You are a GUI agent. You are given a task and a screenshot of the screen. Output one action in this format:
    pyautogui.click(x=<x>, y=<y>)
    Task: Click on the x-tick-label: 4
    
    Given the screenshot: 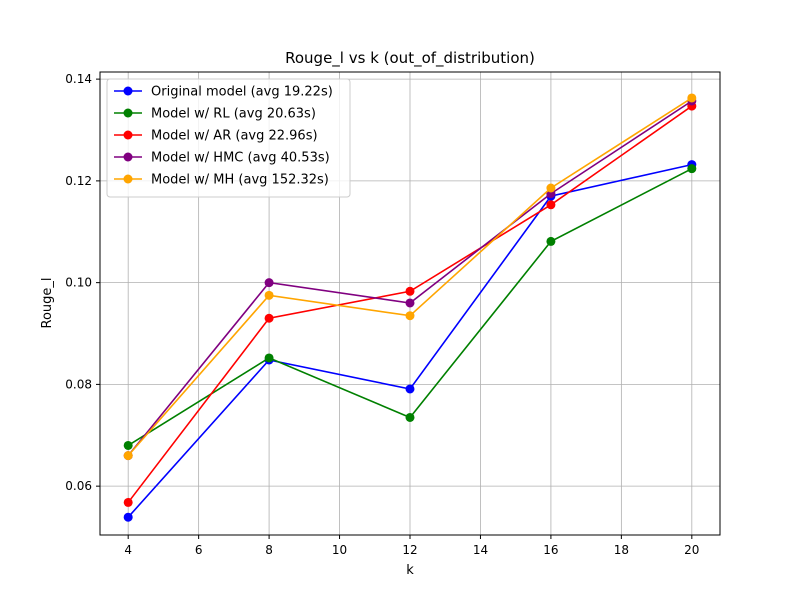 What is the action you would take?
    pyautogui.click(x=128, y=550)
    